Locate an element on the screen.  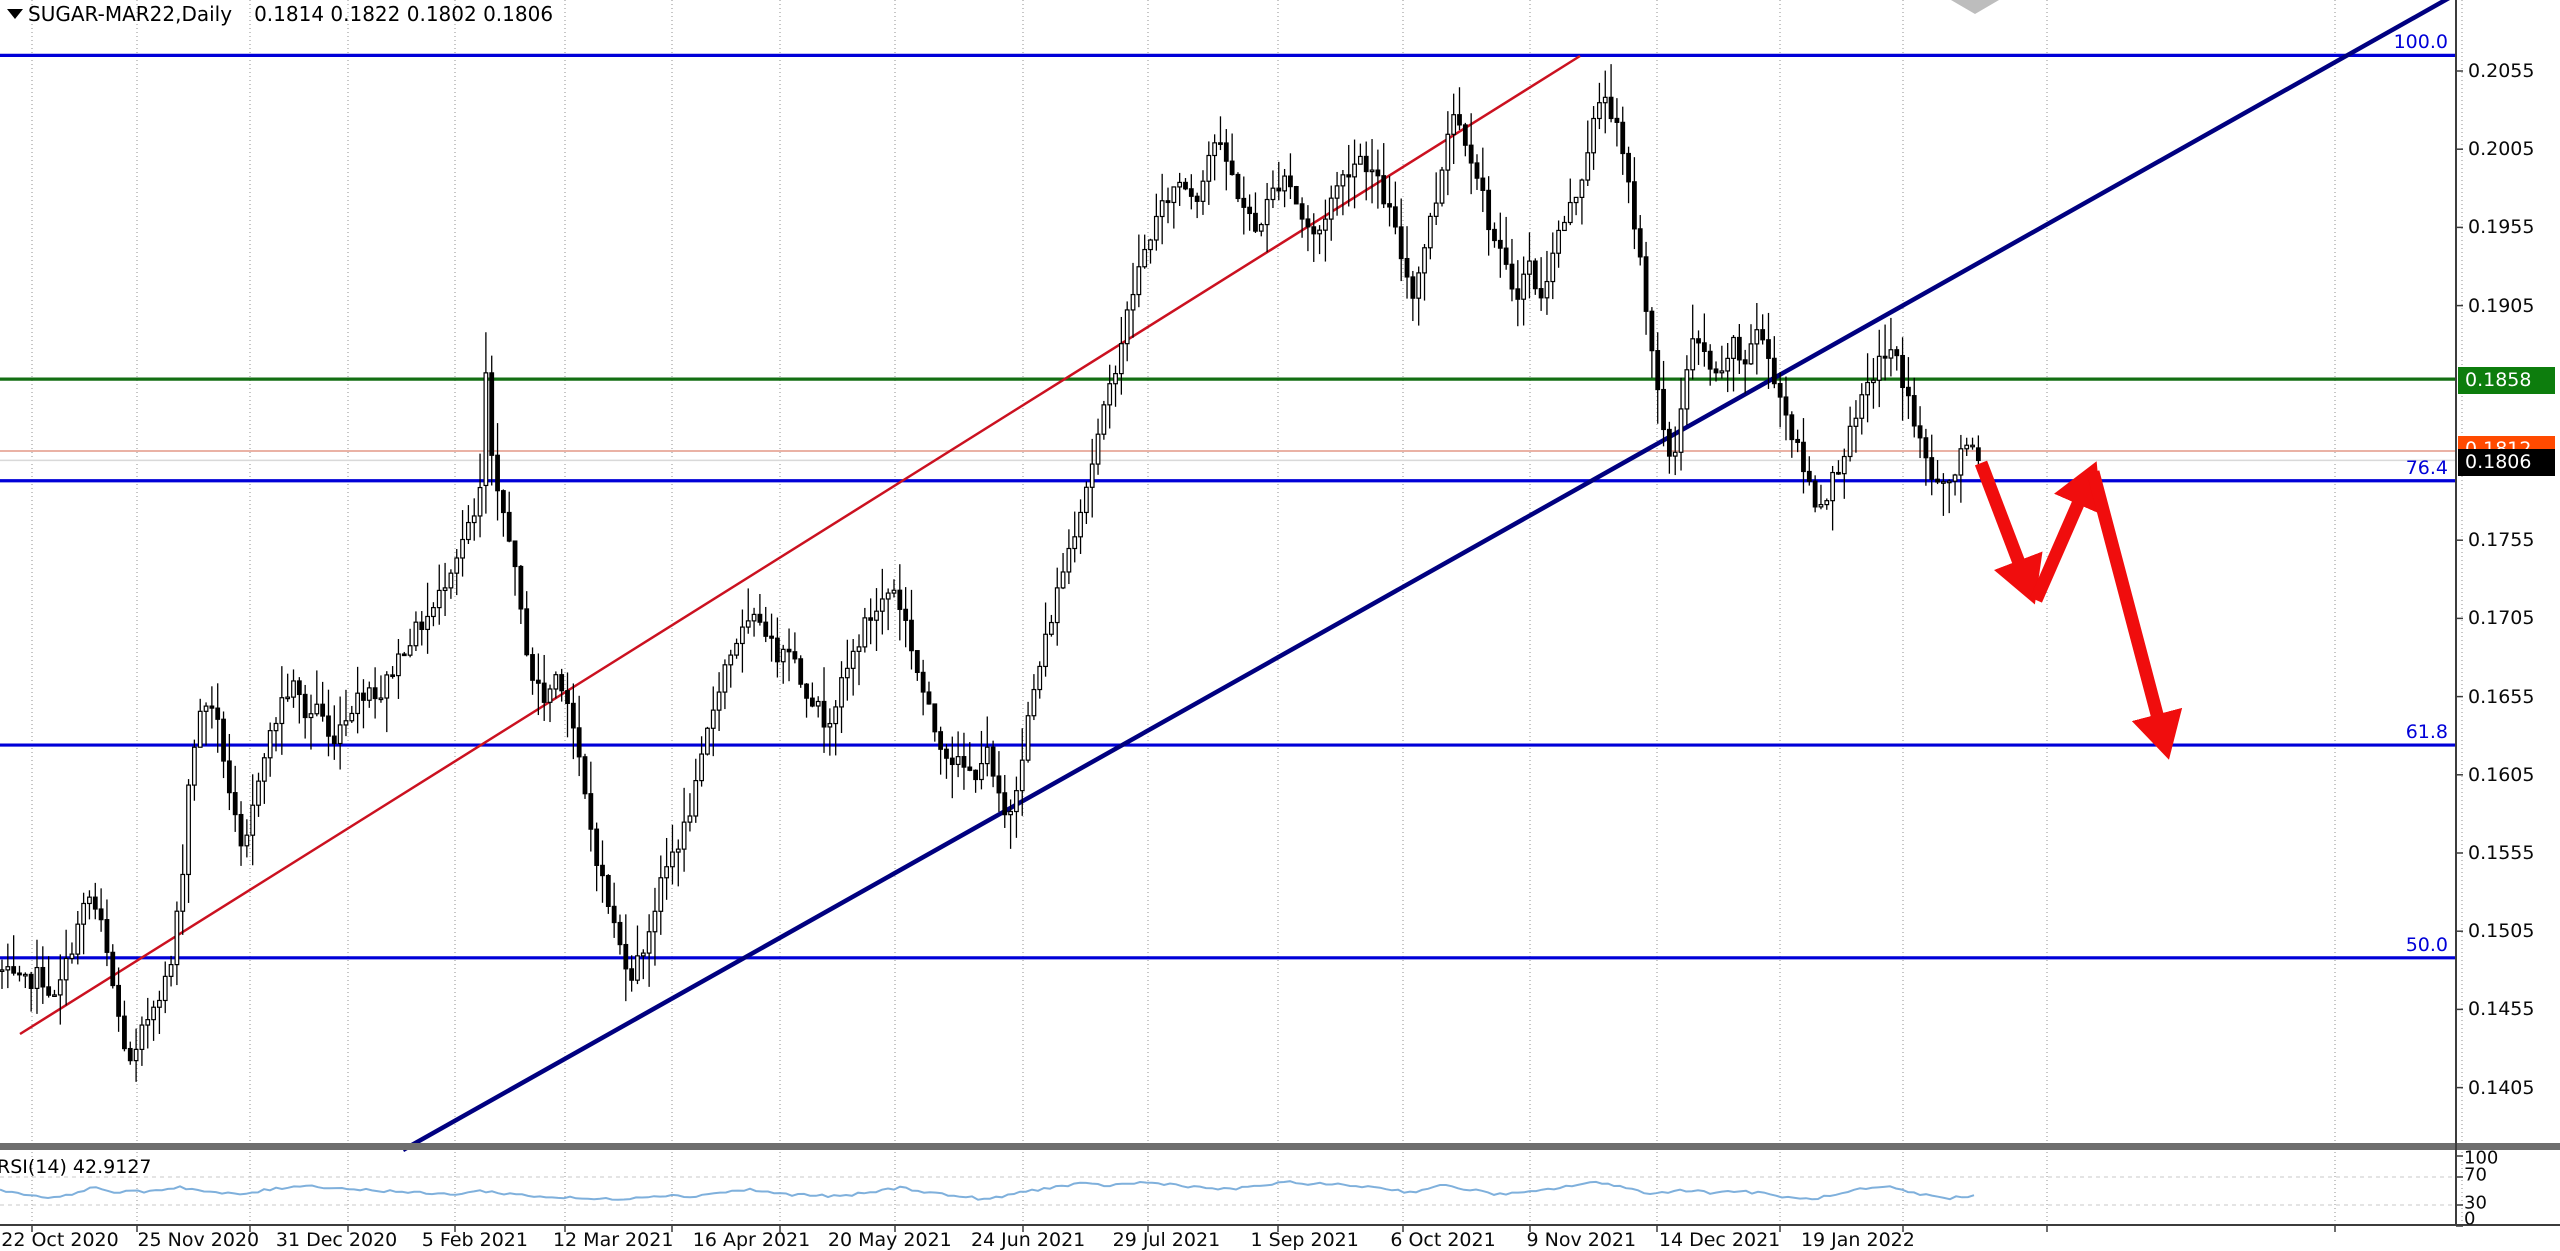
symbol-dropdown-icon is located at coordinates (15, 14).